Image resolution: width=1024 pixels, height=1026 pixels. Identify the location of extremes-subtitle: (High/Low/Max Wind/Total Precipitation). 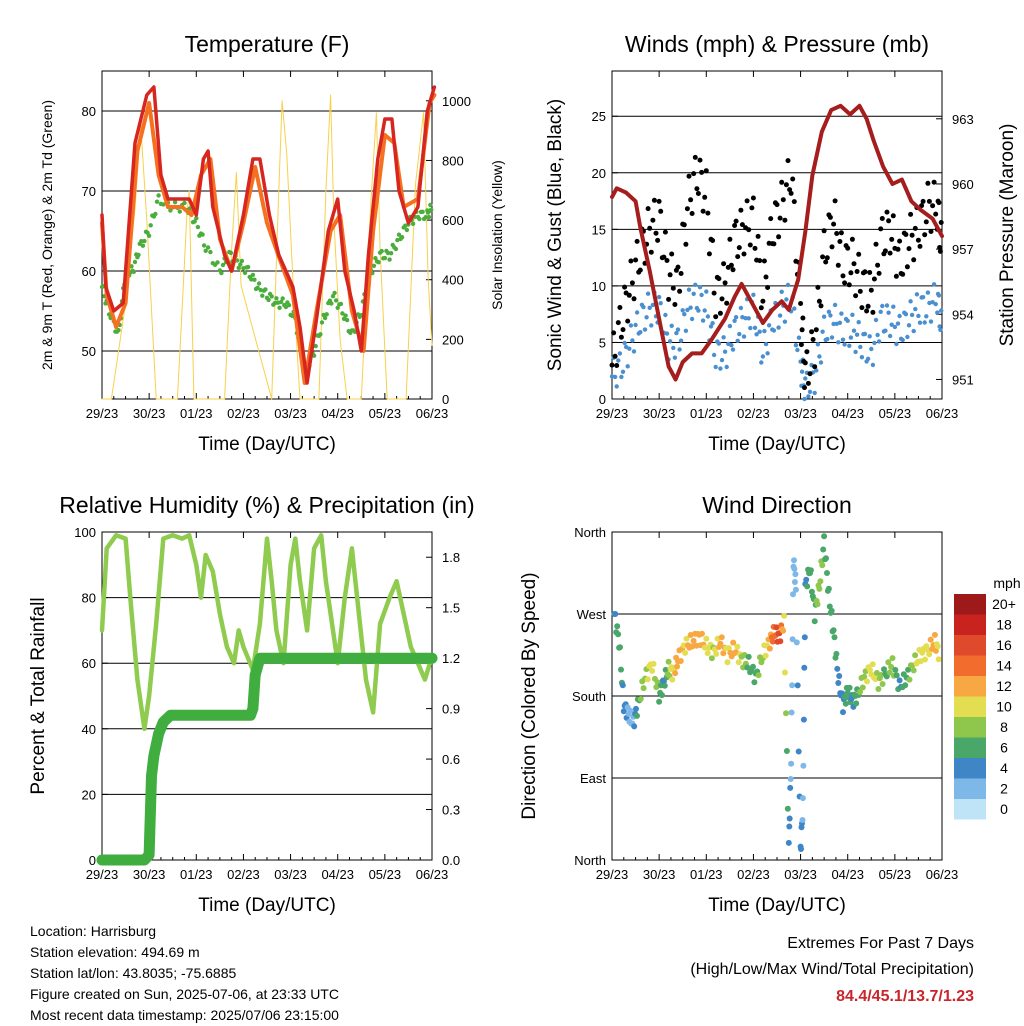
(832, 969).